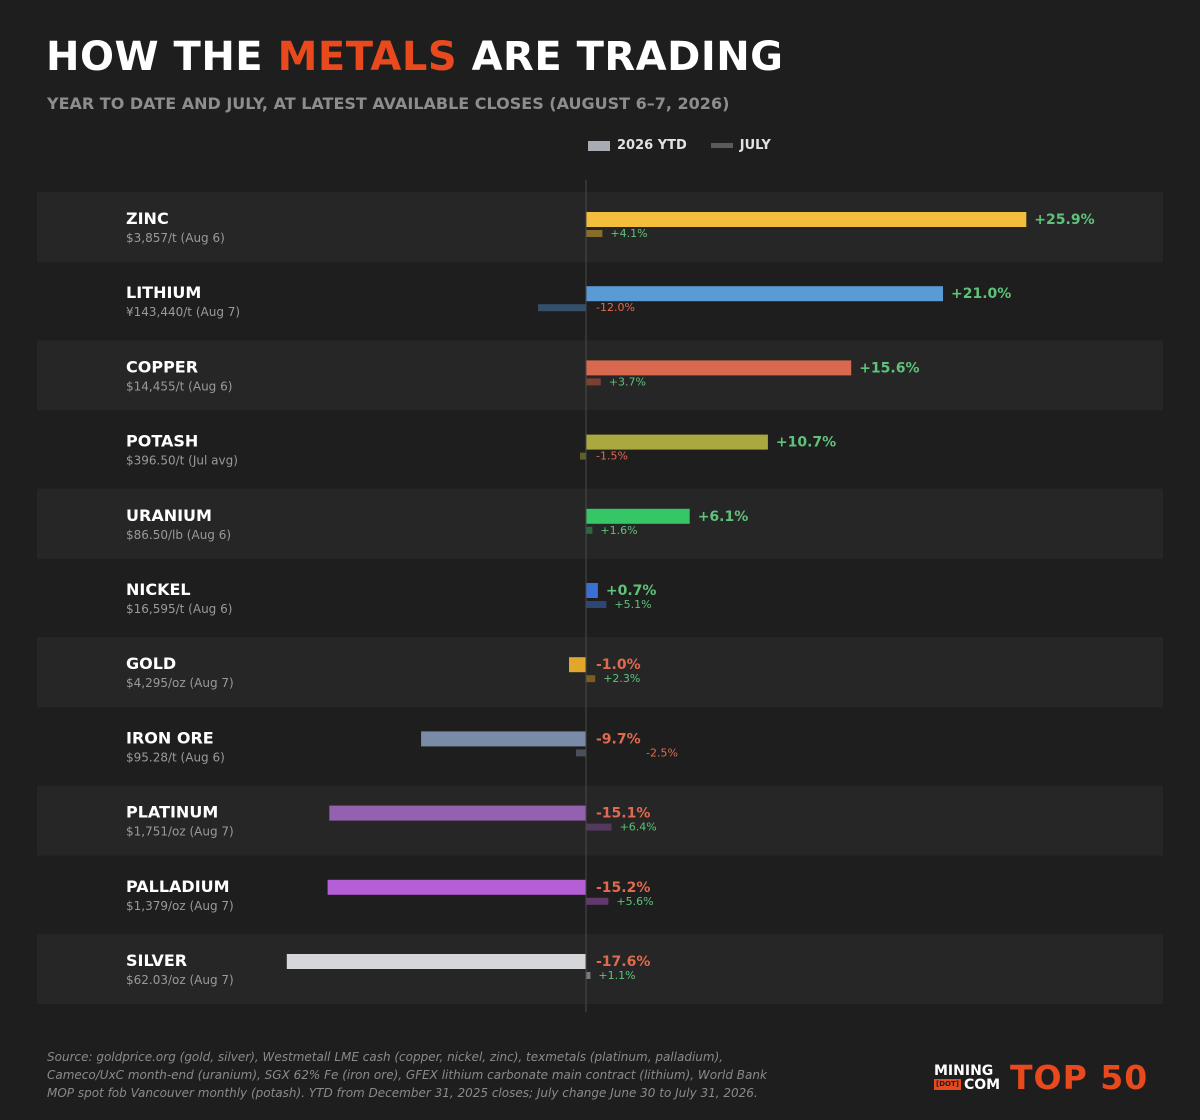 The width and height of the screenshot is (1200, 1120). What do you see at coordinates (632, 604) in the screenshot?
I see `july-label-nickel: +5.1%` at bounding box center [632, 604].